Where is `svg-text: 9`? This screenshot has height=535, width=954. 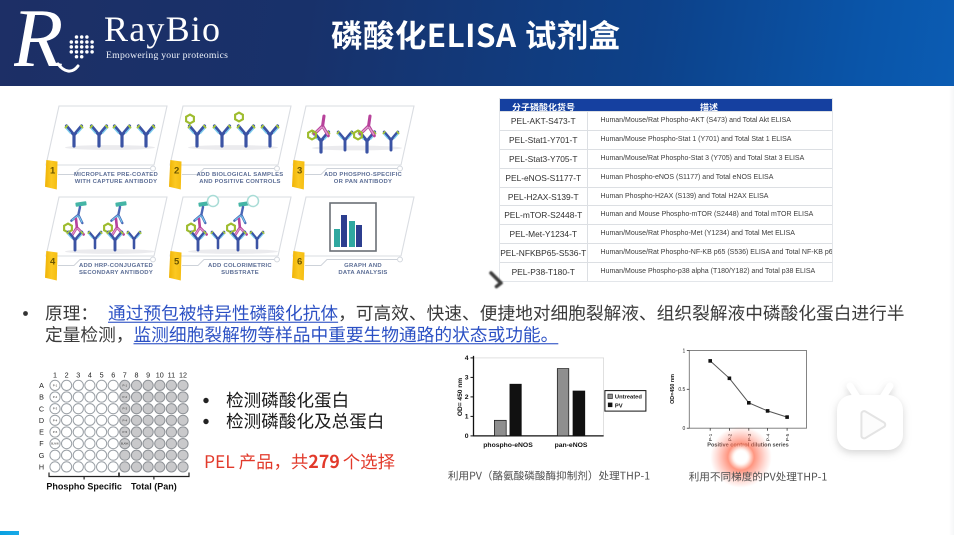 svg-text: 9 is located at coordinates (148, 375).